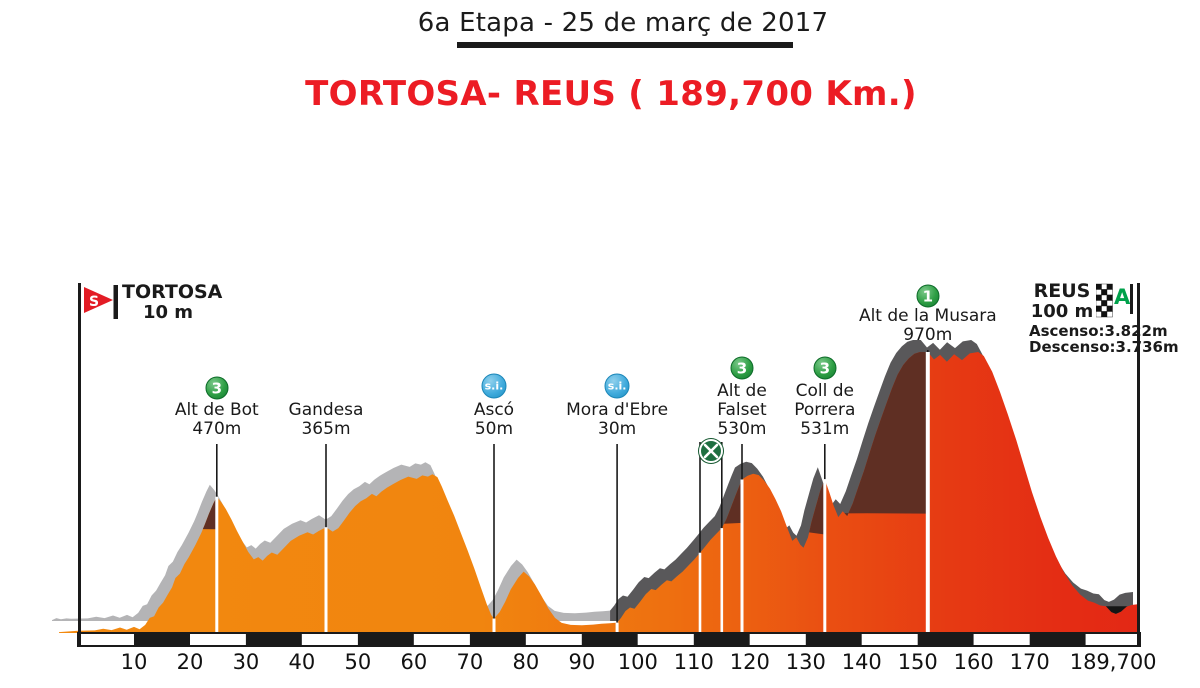  Describe the element at coordinates (101, 302) in the screenshot. I see `start-flag-icon: S` at that location.